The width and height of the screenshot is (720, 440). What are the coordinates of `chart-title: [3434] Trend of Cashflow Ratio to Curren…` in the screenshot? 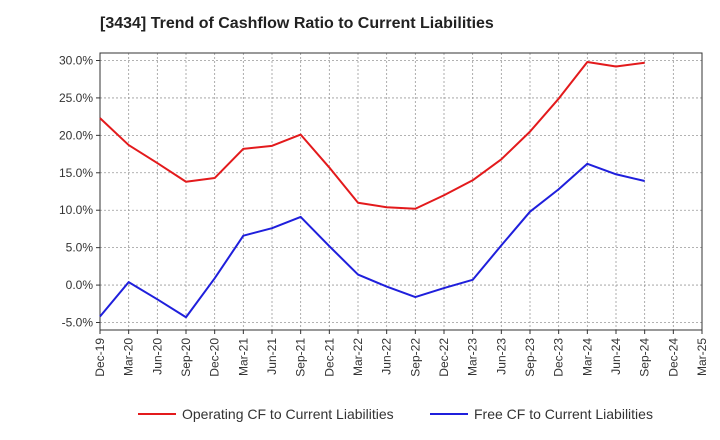 It's located at (297, 23).